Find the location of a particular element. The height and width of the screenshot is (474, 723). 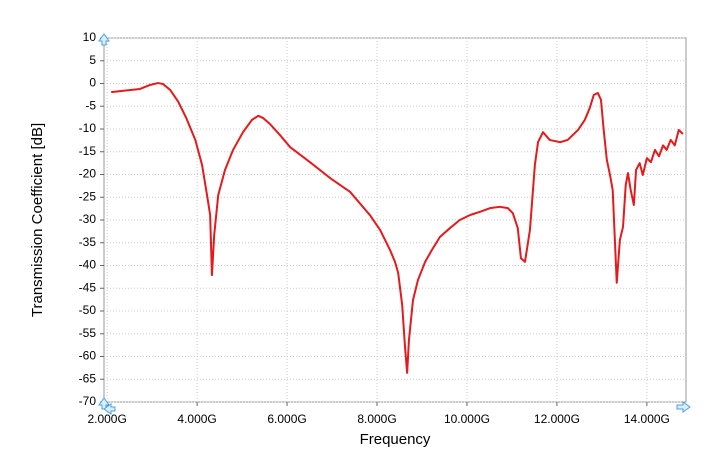

y-tick-label: -20 is located at coordinates (88, 174).